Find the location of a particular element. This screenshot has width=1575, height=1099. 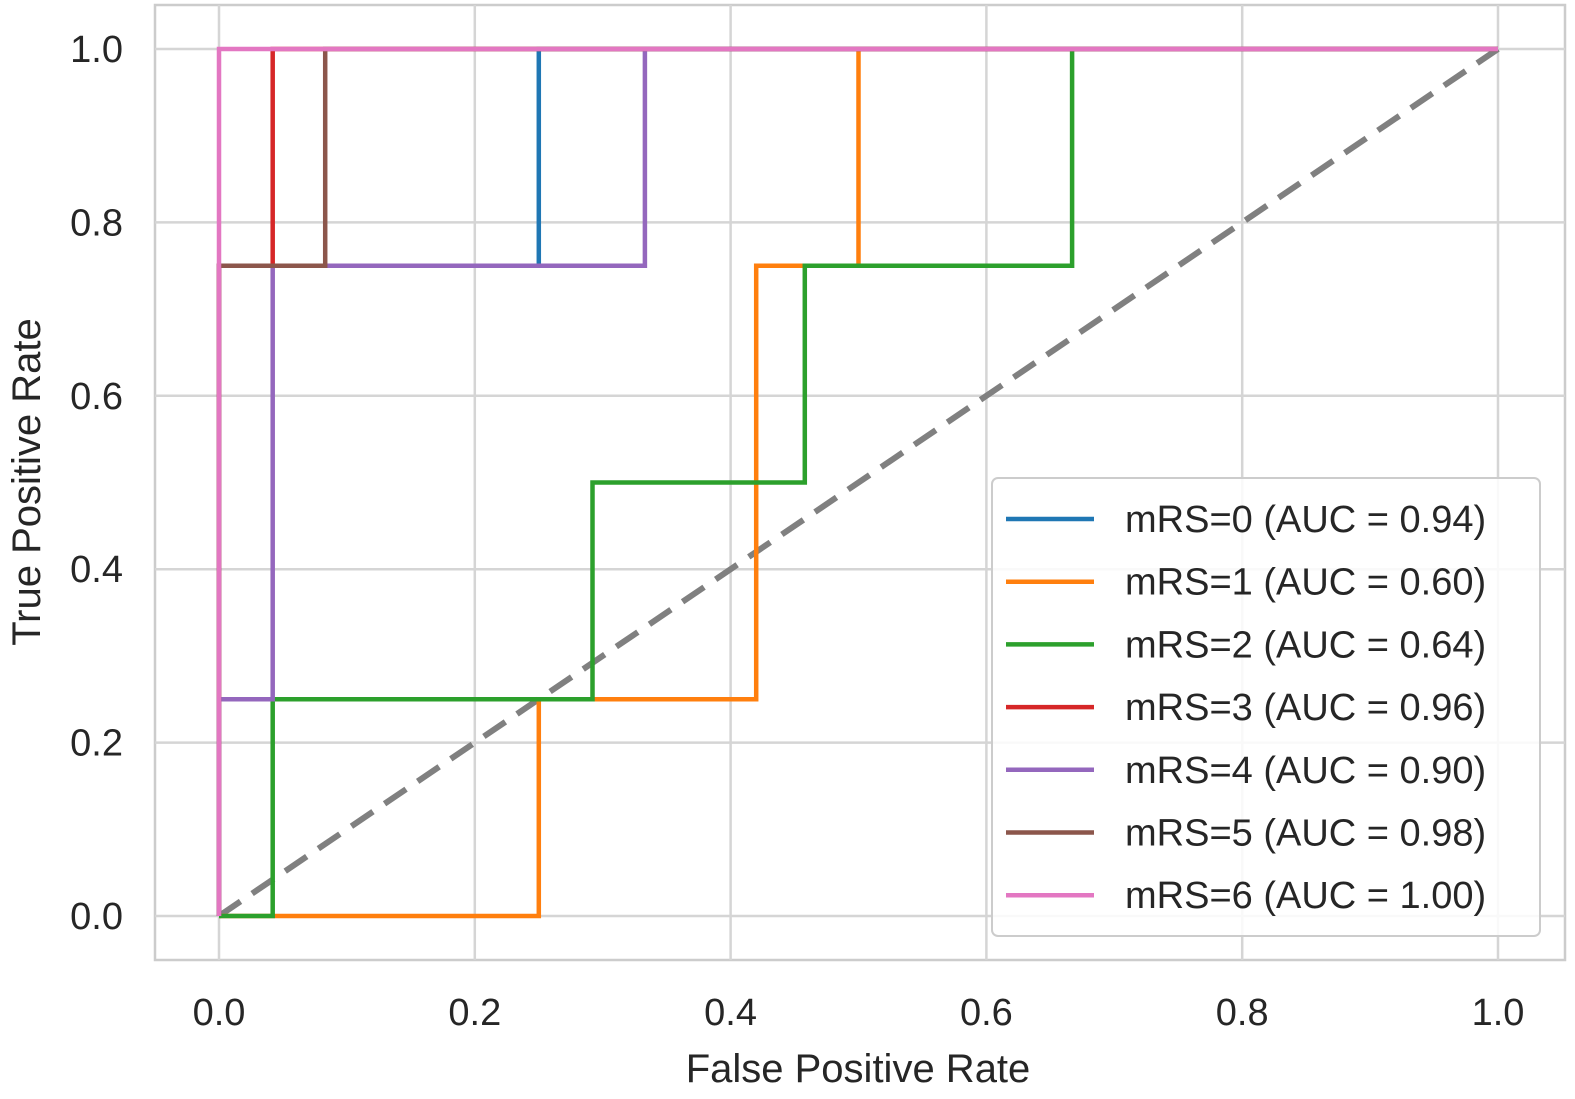

legend-label: mRS=3 (AUC = 0.96) is located at coordinates (1305, 708).